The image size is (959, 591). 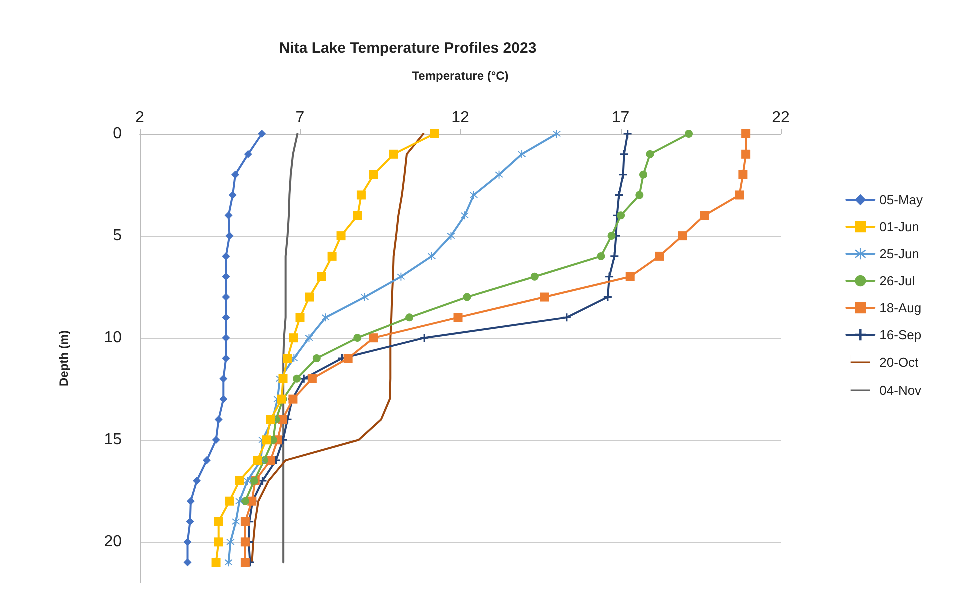 I want to click on y-tick-label: 20, so click(x=113, y=542).